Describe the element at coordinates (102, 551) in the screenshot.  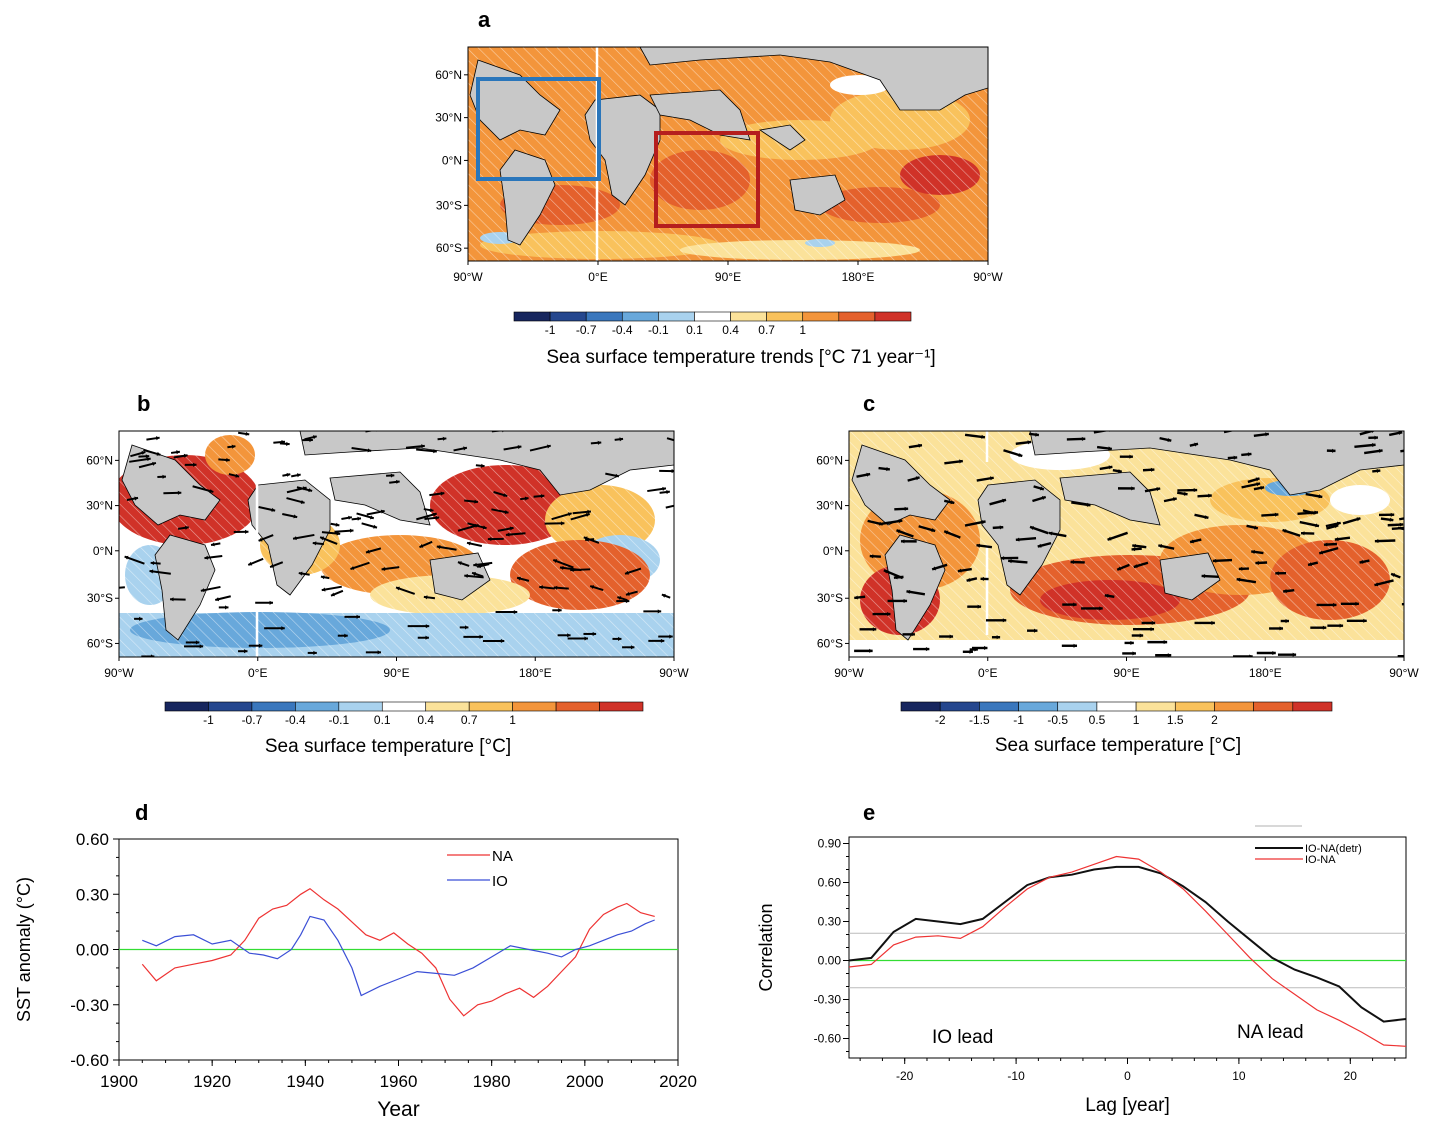
I see `map-b-lat-ticks: 60°N 30°N 0°N 30°S 60°S` at that location.